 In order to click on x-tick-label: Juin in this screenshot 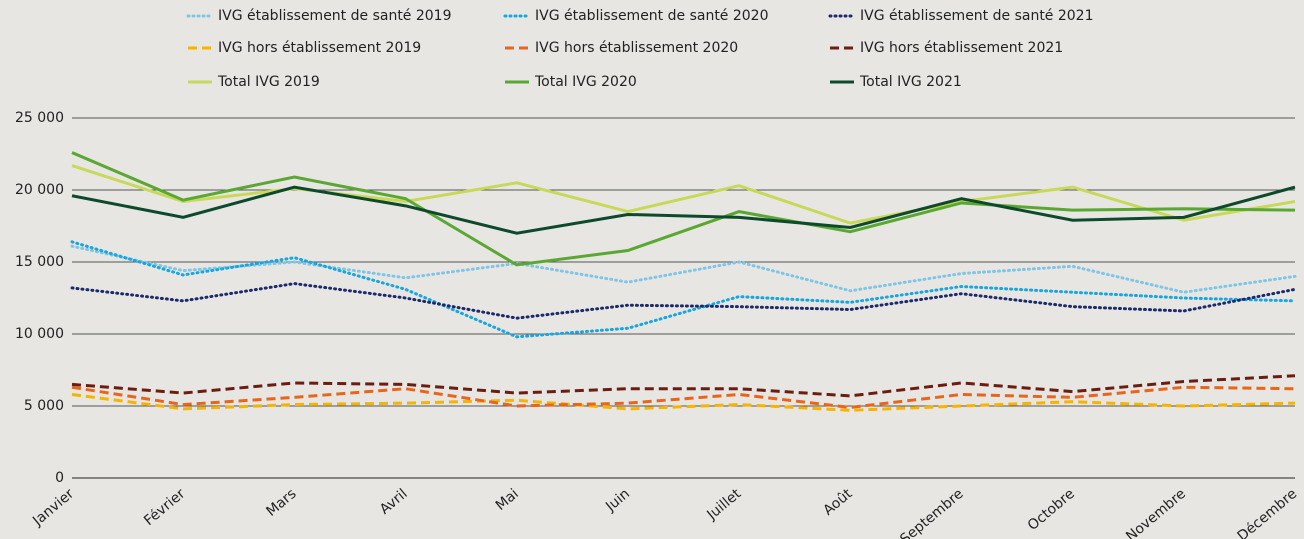, I will do `click(617, 500)`.